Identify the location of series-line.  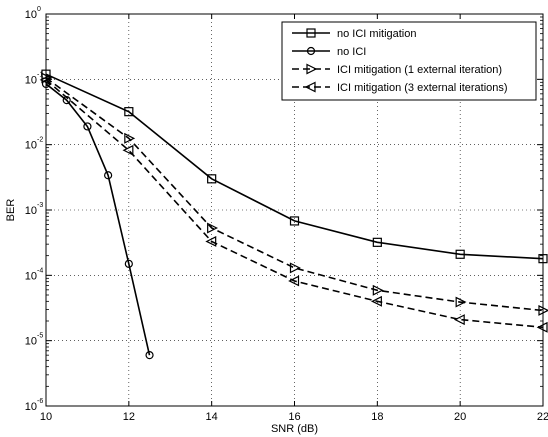
(98, 219).